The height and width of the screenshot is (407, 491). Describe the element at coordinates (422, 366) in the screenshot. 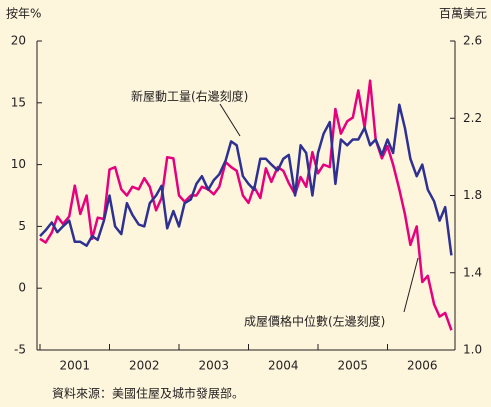

I see `x-tick-label: 2006` at that location.